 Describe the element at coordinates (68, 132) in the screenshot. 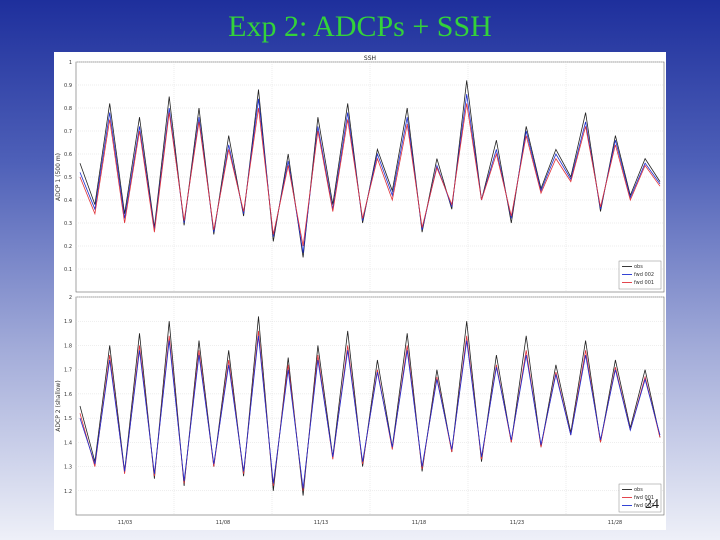

I see `y-tick-label: 0.7` at that location.